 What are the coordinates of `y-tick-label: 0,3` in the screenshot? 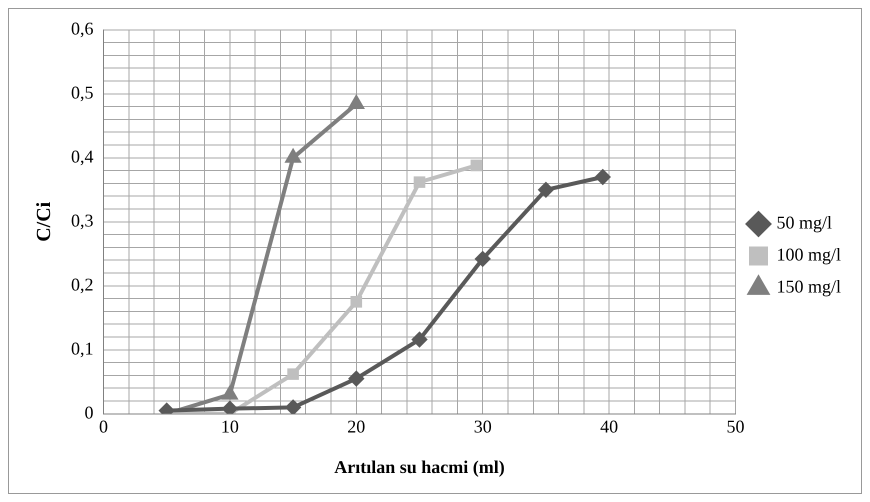 It's located at (82, 220).